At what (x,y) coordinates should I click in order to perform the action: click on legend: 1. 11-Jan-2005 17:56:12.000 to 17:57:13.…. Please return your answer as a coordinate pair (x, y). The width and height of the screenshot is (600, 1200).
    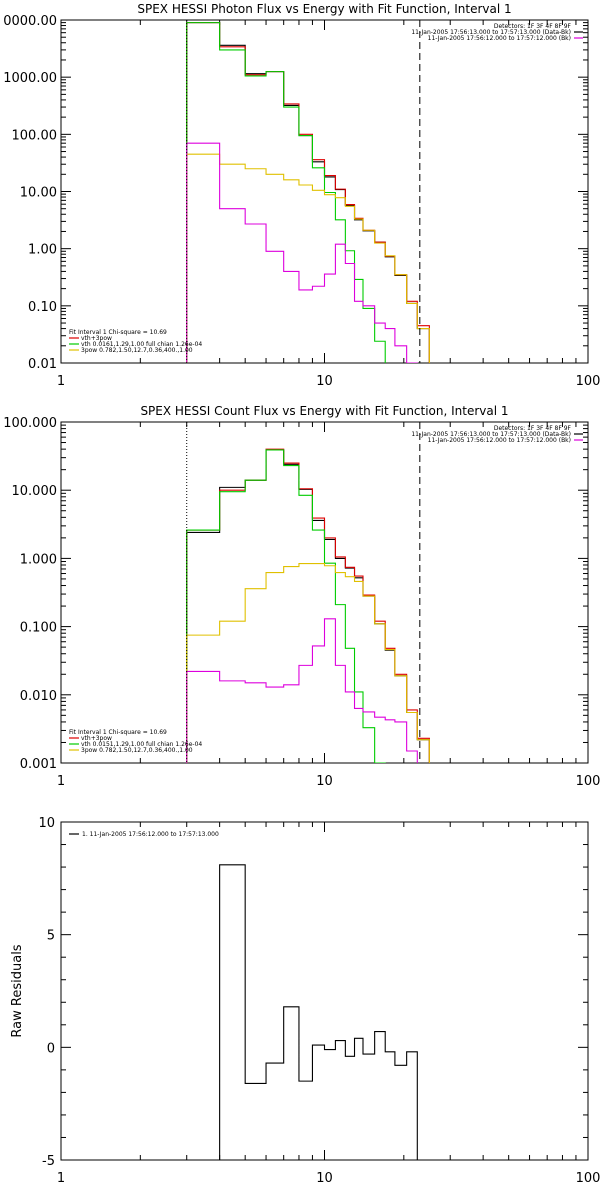
    Looking at the image, I should click on (144, 834).